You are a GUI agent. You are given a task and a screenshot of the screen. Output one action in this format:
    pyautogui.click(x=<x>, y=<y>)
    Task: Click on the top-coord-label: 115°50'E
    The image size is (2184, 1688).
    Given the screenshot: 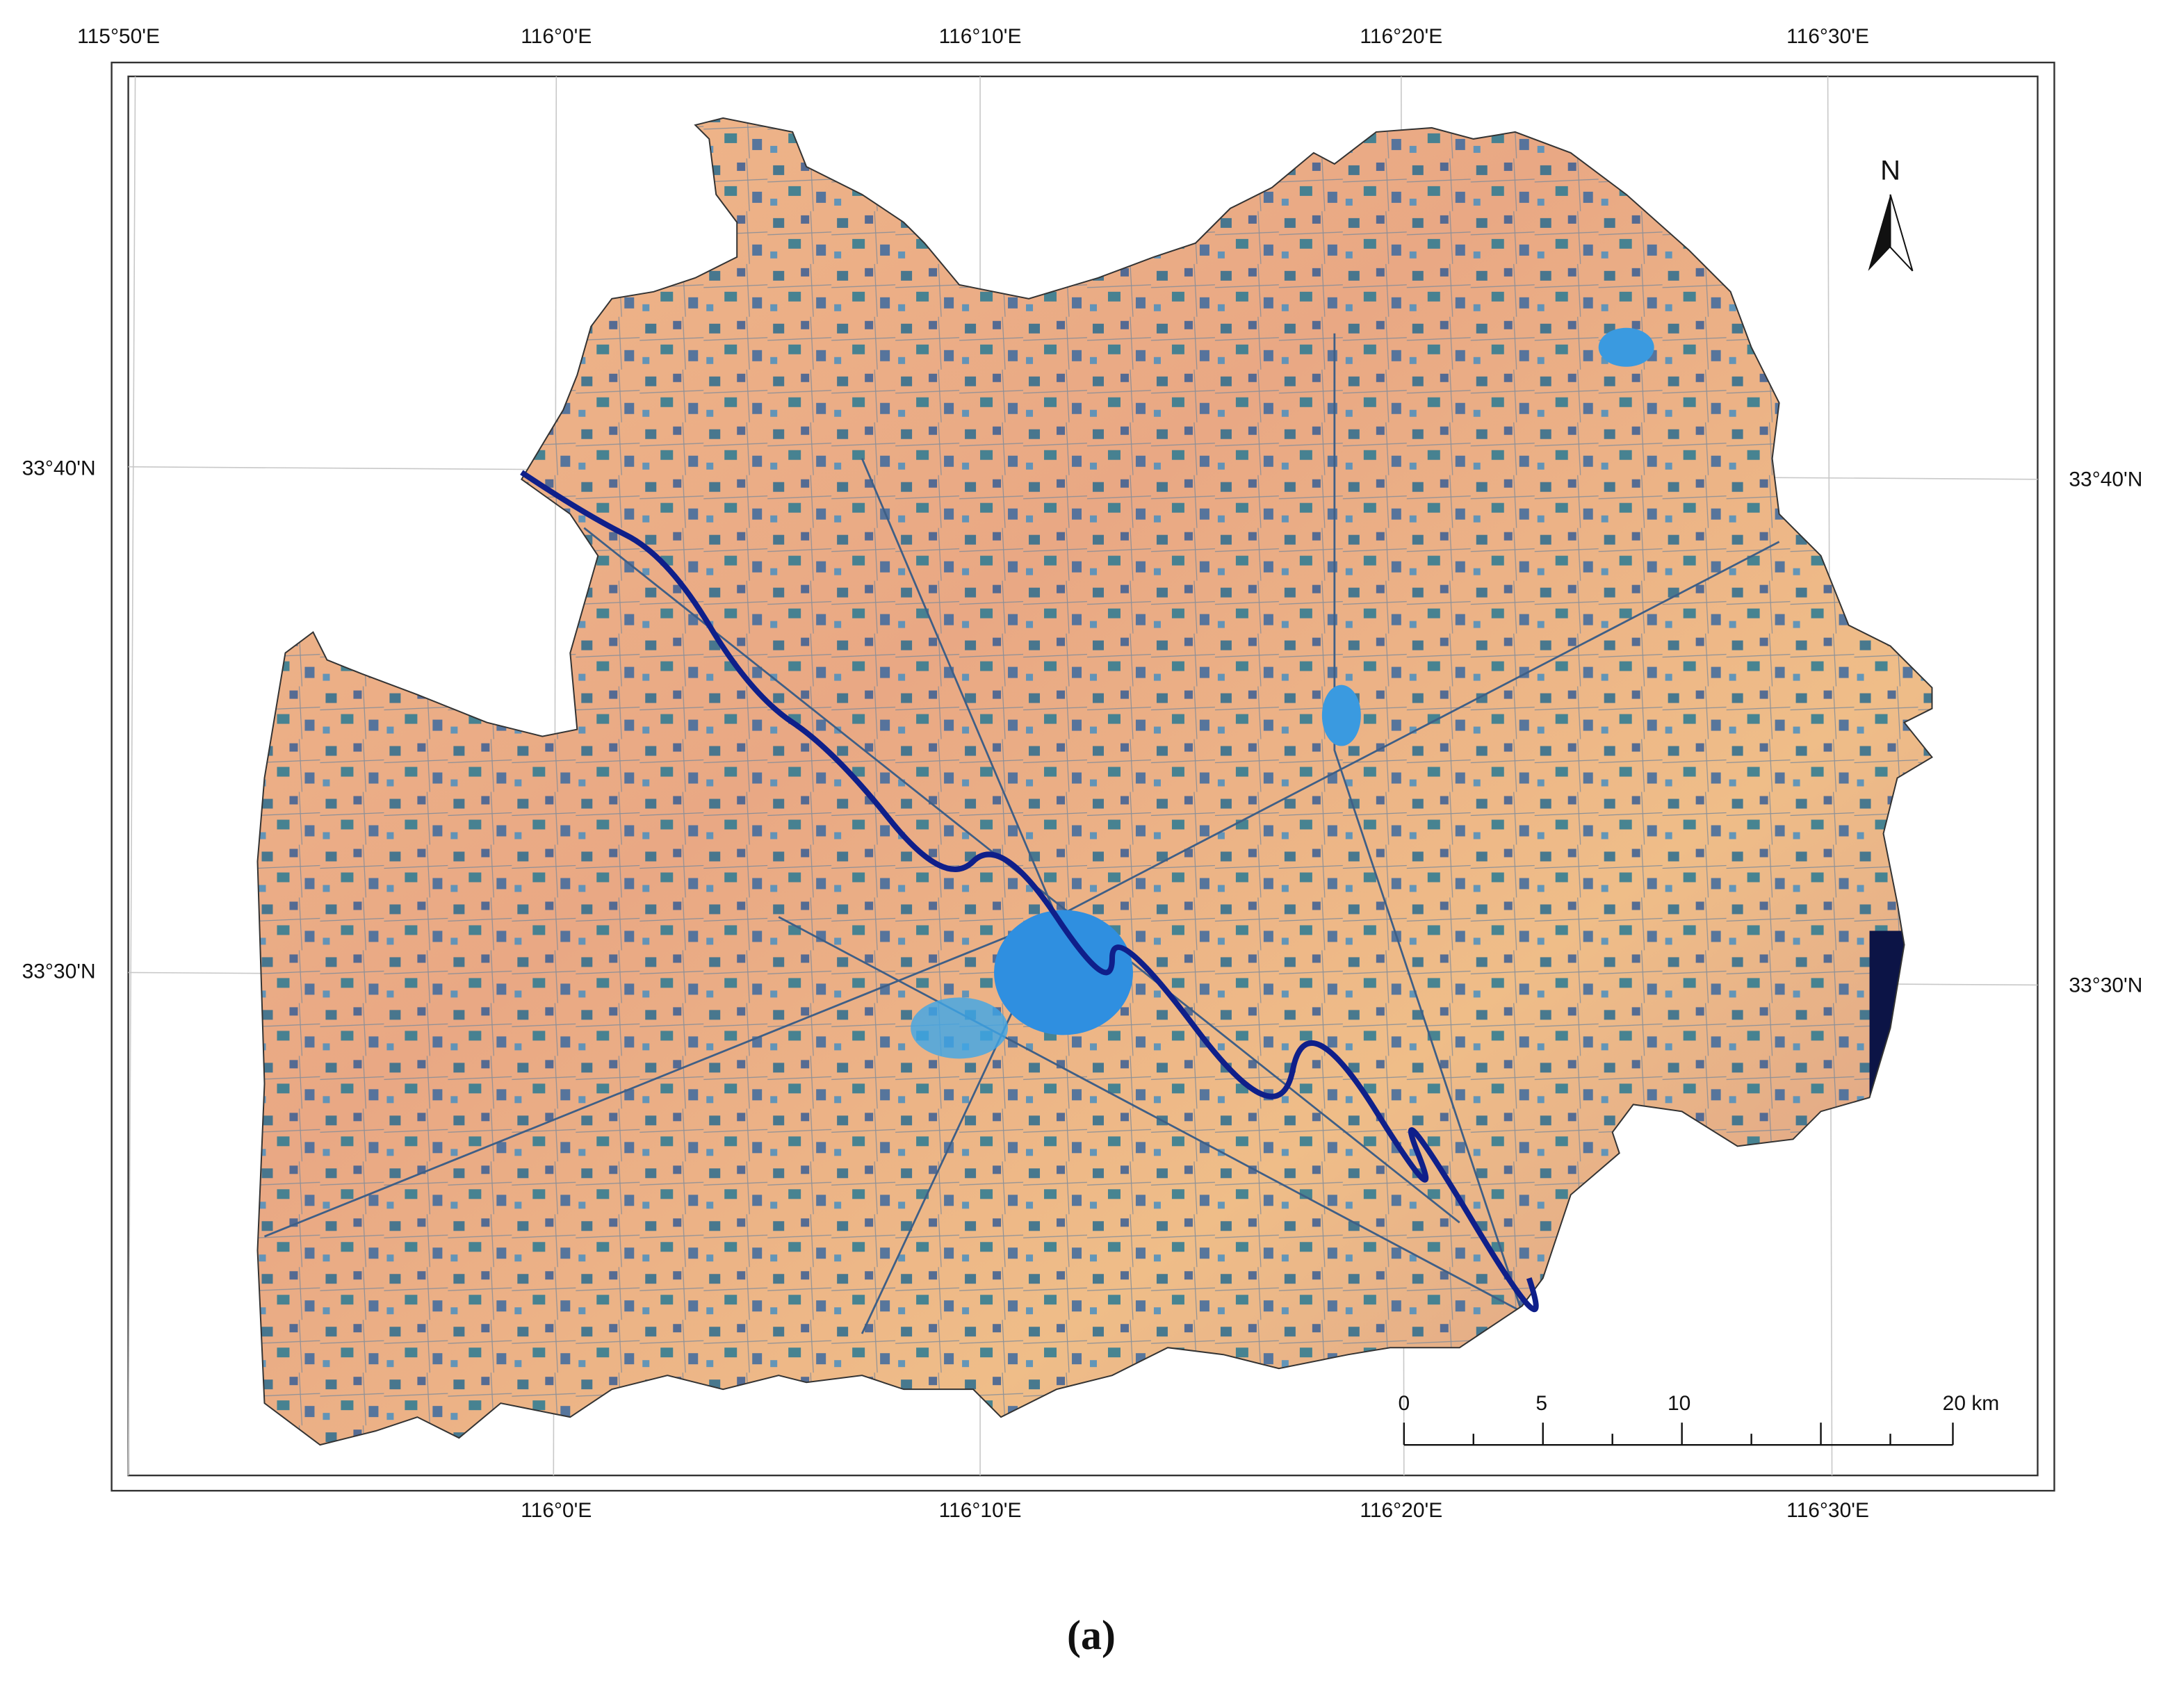 What is the action you would take?
    pyautogui.click(x=118, y=36)
    